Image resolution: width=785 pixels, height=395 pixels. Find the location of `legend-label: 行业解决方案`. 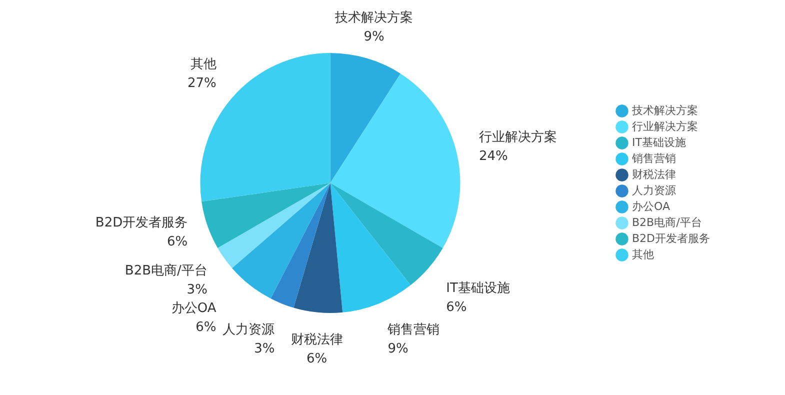

legend-label: 行业解决方案 is located at coordinates (665, 126).